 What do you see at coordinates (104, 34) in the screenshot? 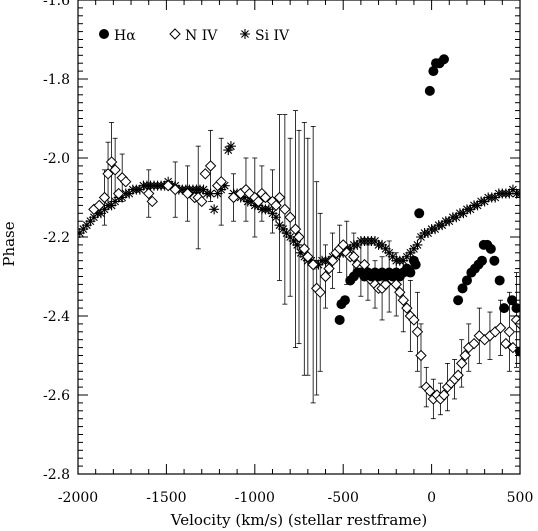
I see `legend-marker-h-alpha-point` at bounding box center [104, 34].